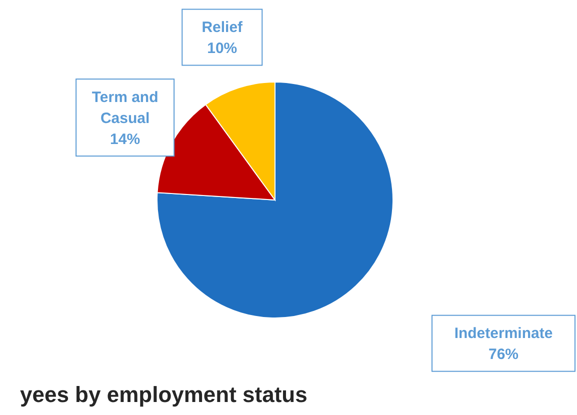 This screenshot has width=577, height=415. I want to click on slice-label: Term and Casual, so click(125, 107).